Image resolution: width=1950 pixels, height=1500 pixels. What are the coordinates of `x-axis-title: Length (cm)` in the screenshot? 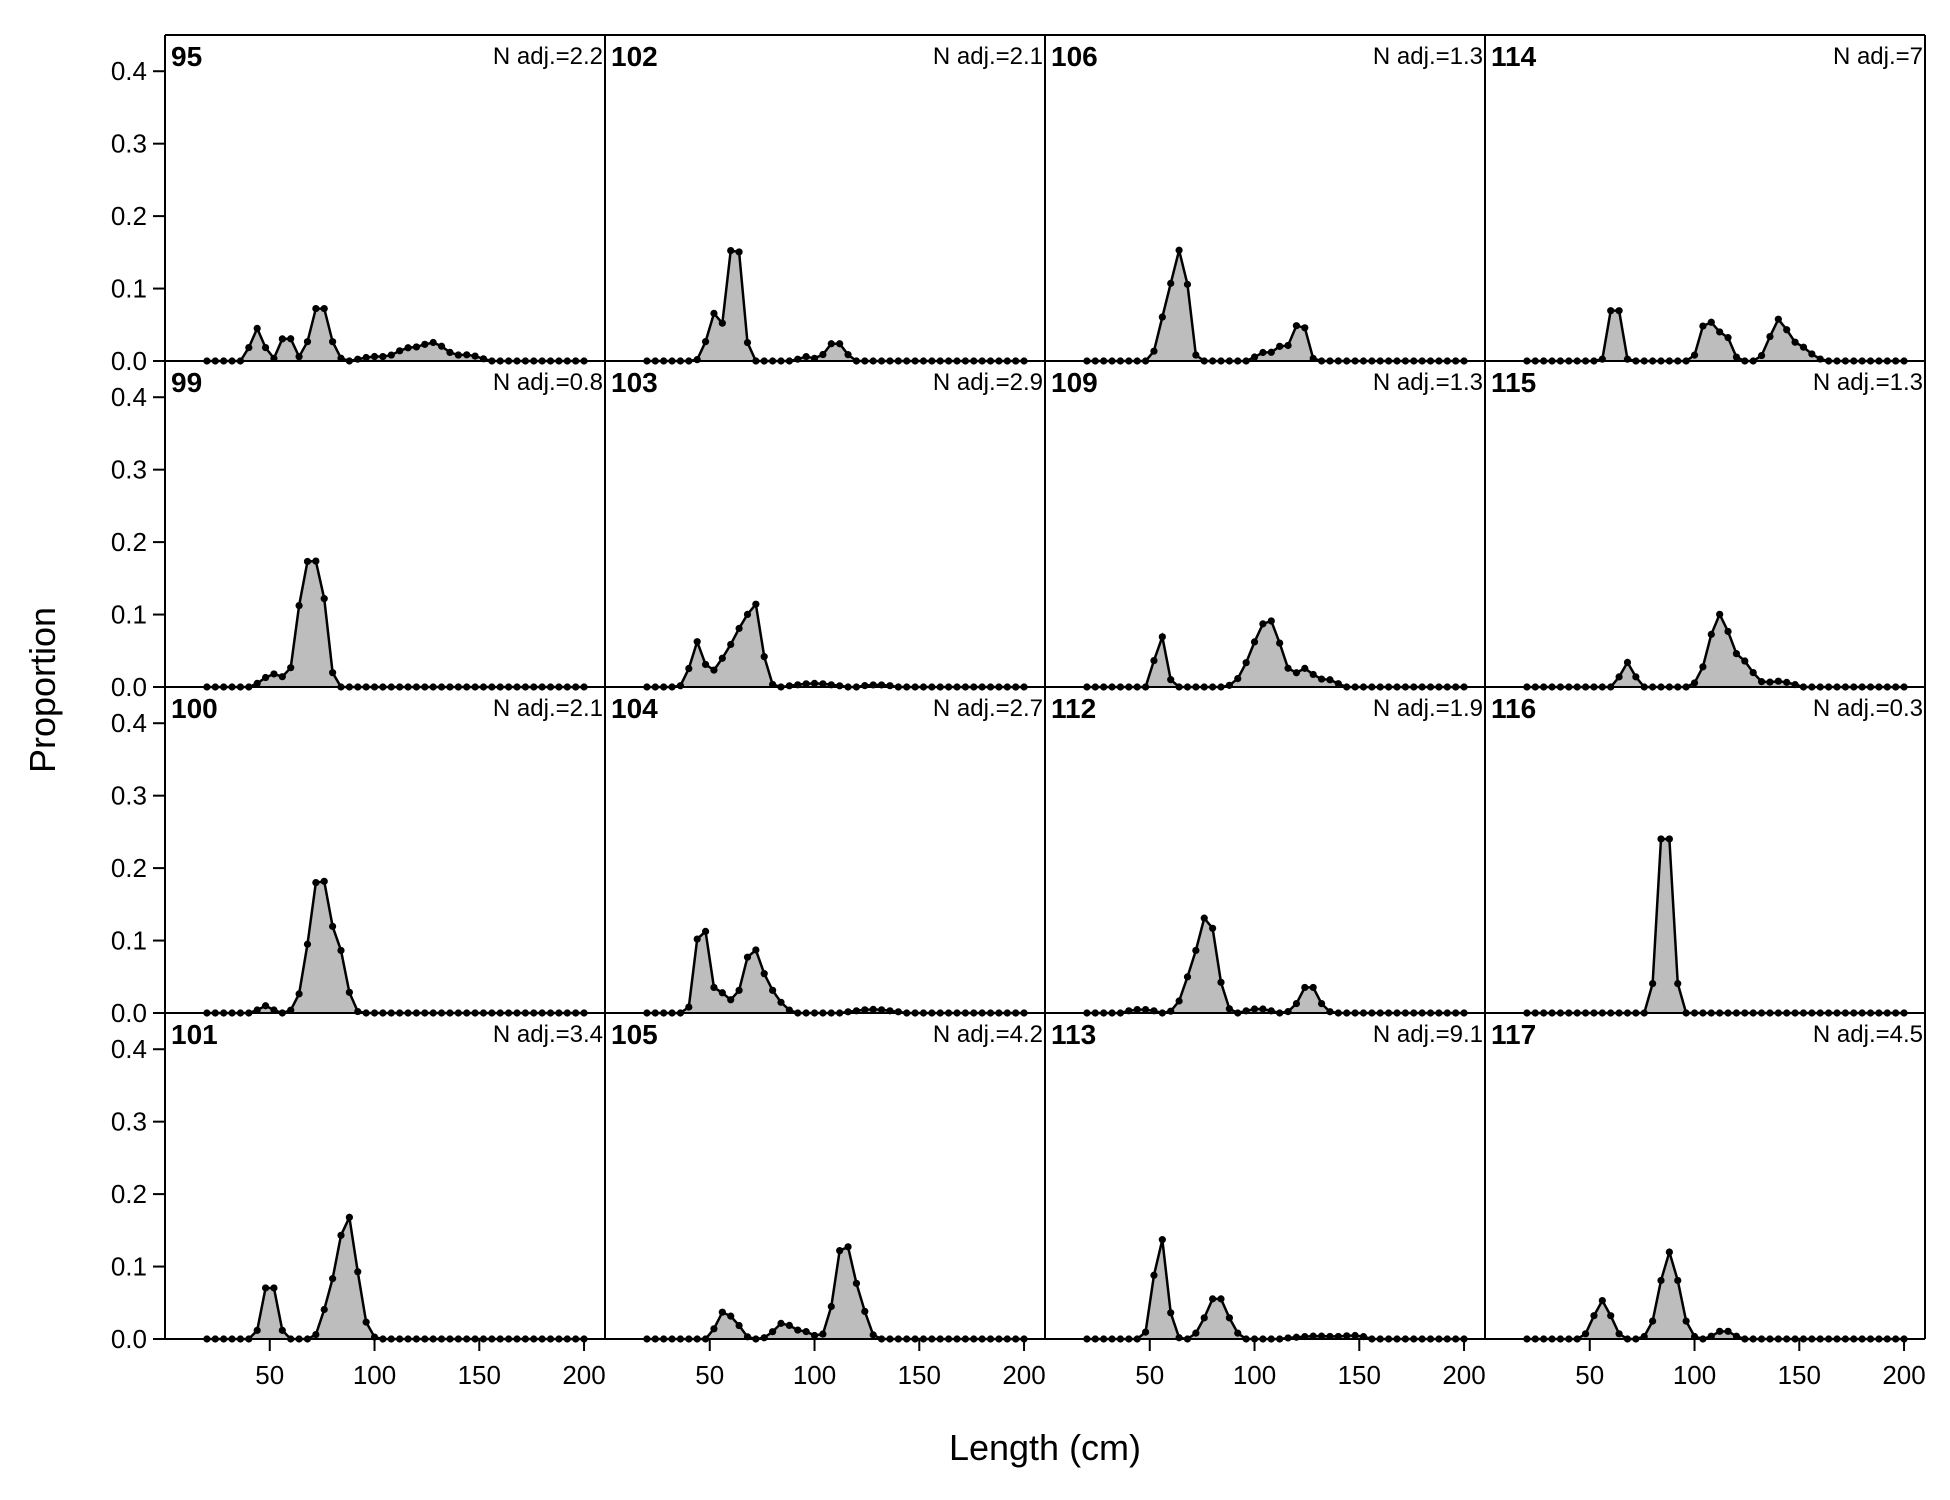 It's located at (1045, 1447).